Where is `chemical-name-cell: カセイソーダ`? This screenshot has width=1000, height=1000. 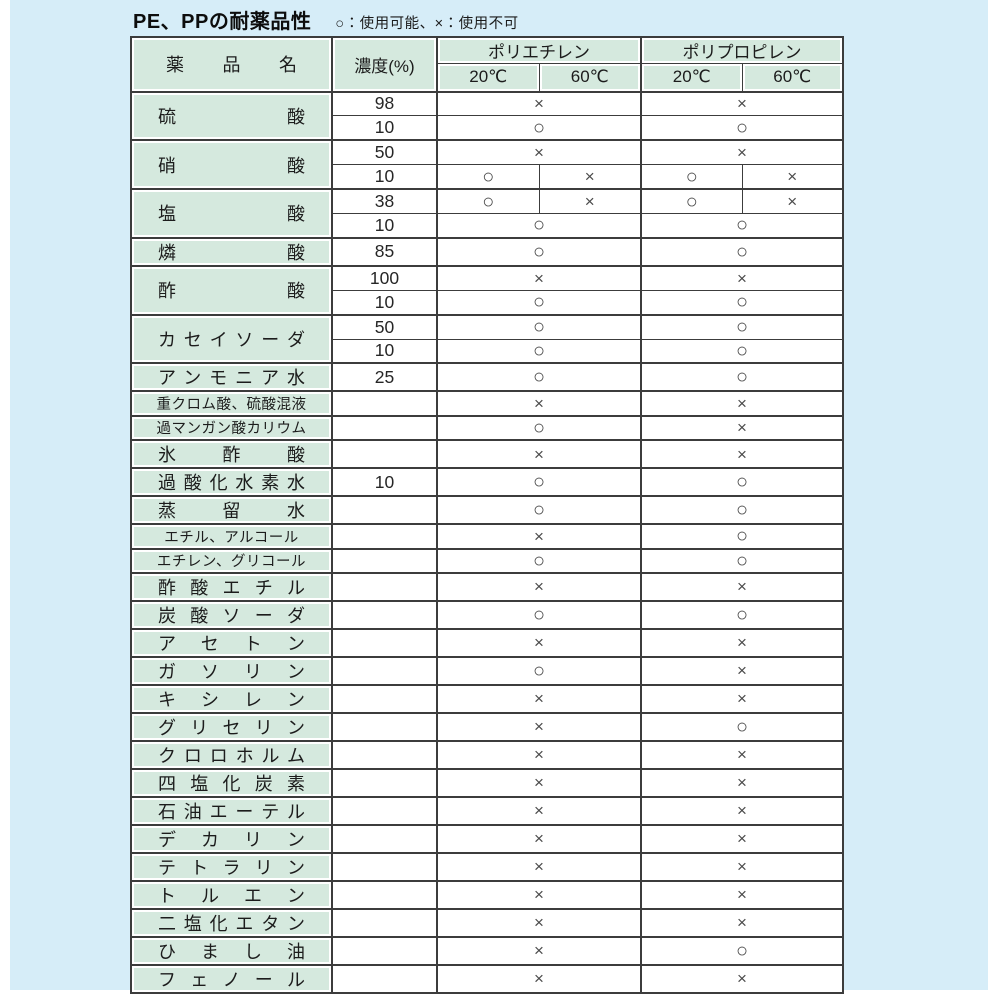 chemical-name-cell: カセイソーダ is located at coordinates (231, 338).